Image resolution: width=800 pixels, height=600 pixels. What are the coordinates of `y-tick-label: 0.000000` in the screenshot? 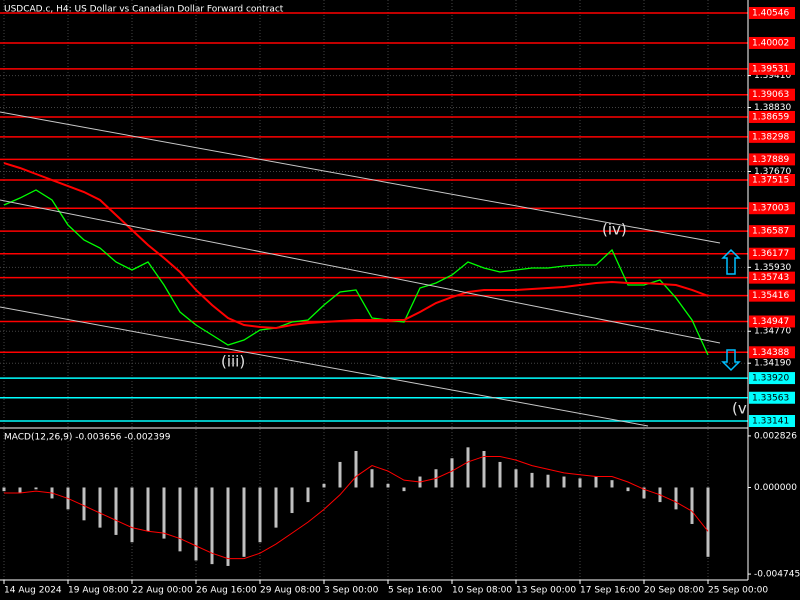 It's located at (775, 488).